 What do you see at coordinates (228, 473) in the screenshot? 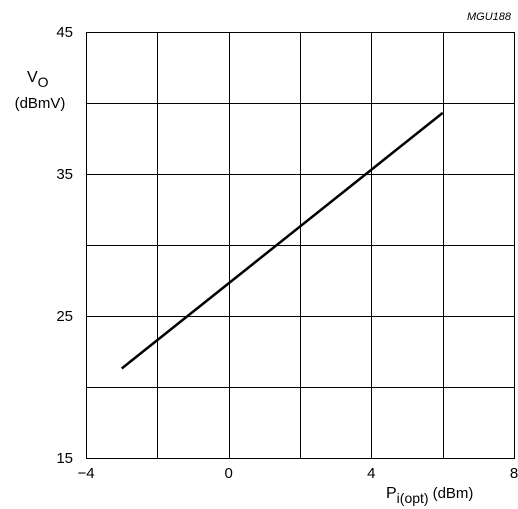
I see `x-tick-label: 0` at bounding box center [228, 473].